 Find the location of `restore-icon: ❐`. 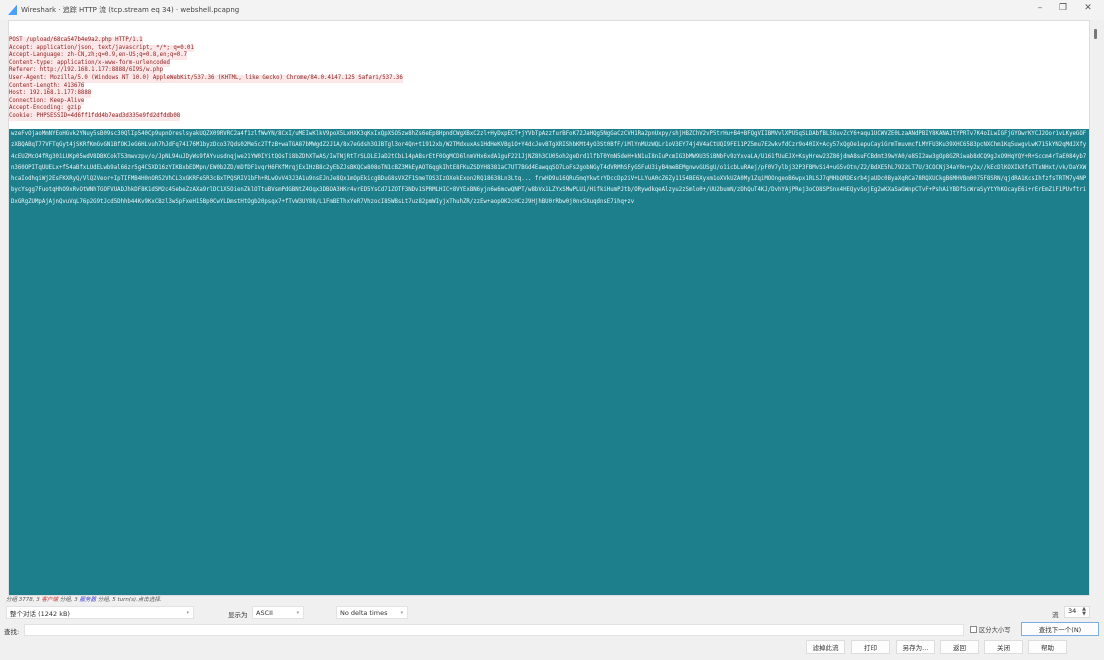

restore-icon: ❐ is located at coordinates (1063, 8).